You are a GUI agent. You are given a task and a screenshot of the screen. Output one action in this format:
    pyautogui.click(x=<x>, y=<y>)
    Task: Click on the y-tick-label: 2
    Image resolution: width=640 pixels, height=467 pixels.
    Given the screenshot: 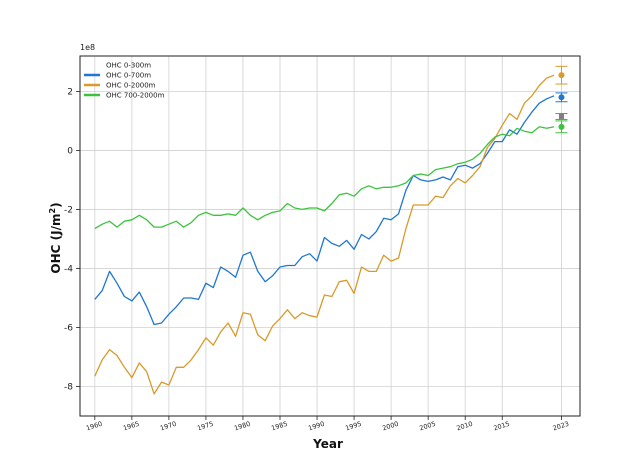 What is the action you would take?
    pyautogui.click(x=70, y=92)
    